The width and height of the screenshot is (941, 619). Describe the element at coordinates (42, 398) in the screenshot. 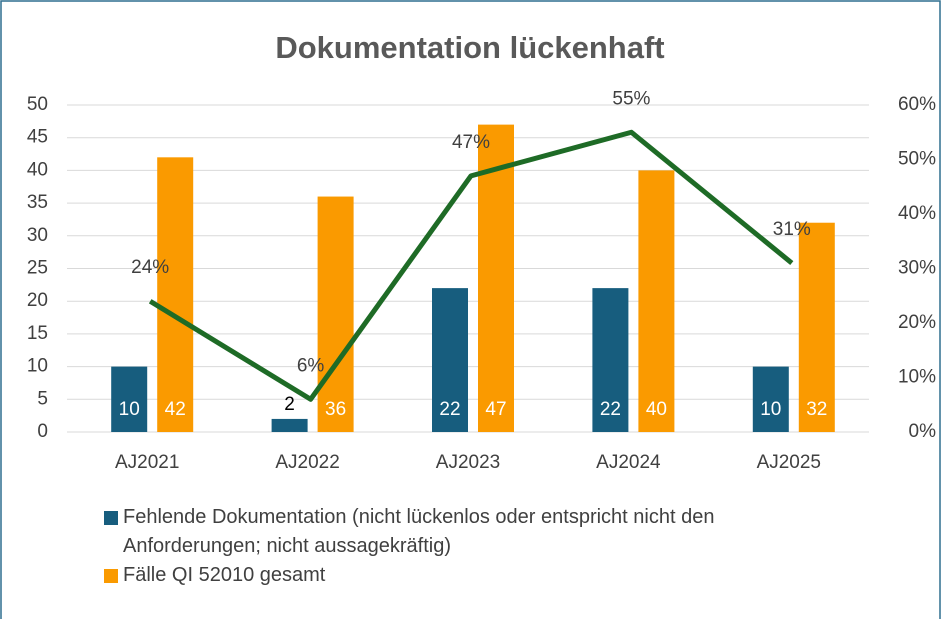

I see `y-tick-label: 5` at that location.